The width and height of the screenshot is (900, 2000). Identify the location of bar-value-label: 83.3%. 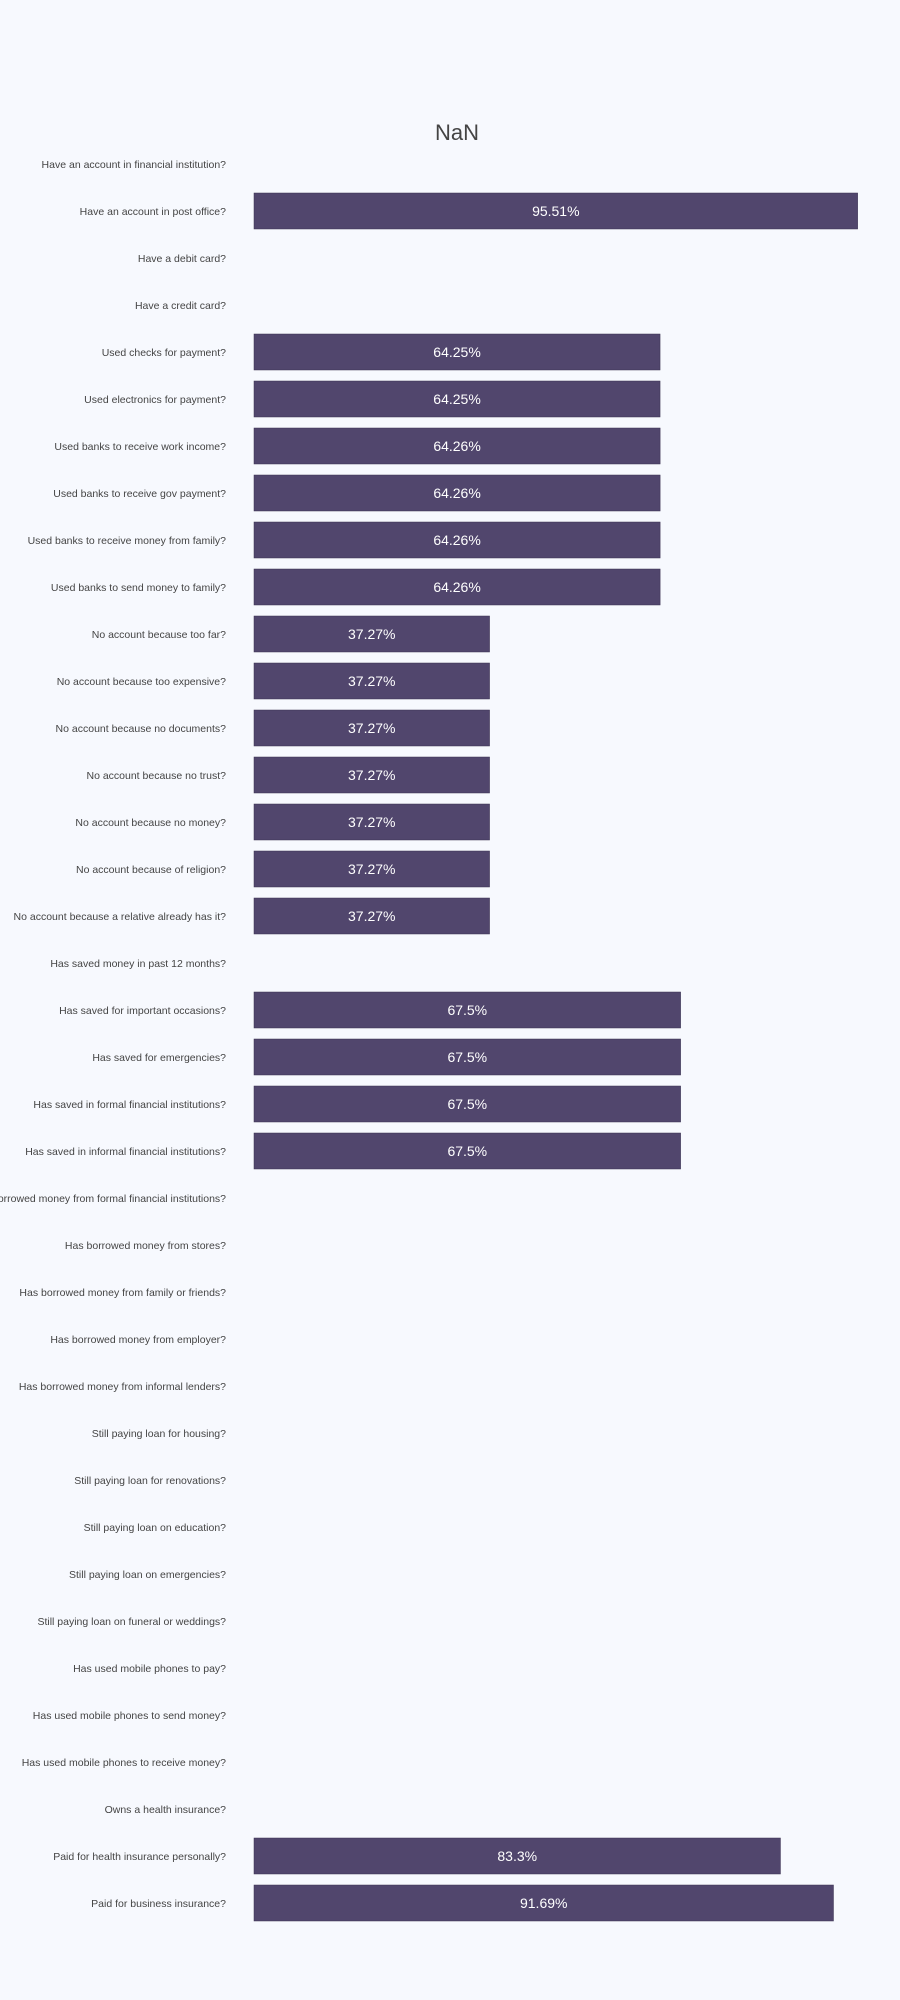
(517, 1856).